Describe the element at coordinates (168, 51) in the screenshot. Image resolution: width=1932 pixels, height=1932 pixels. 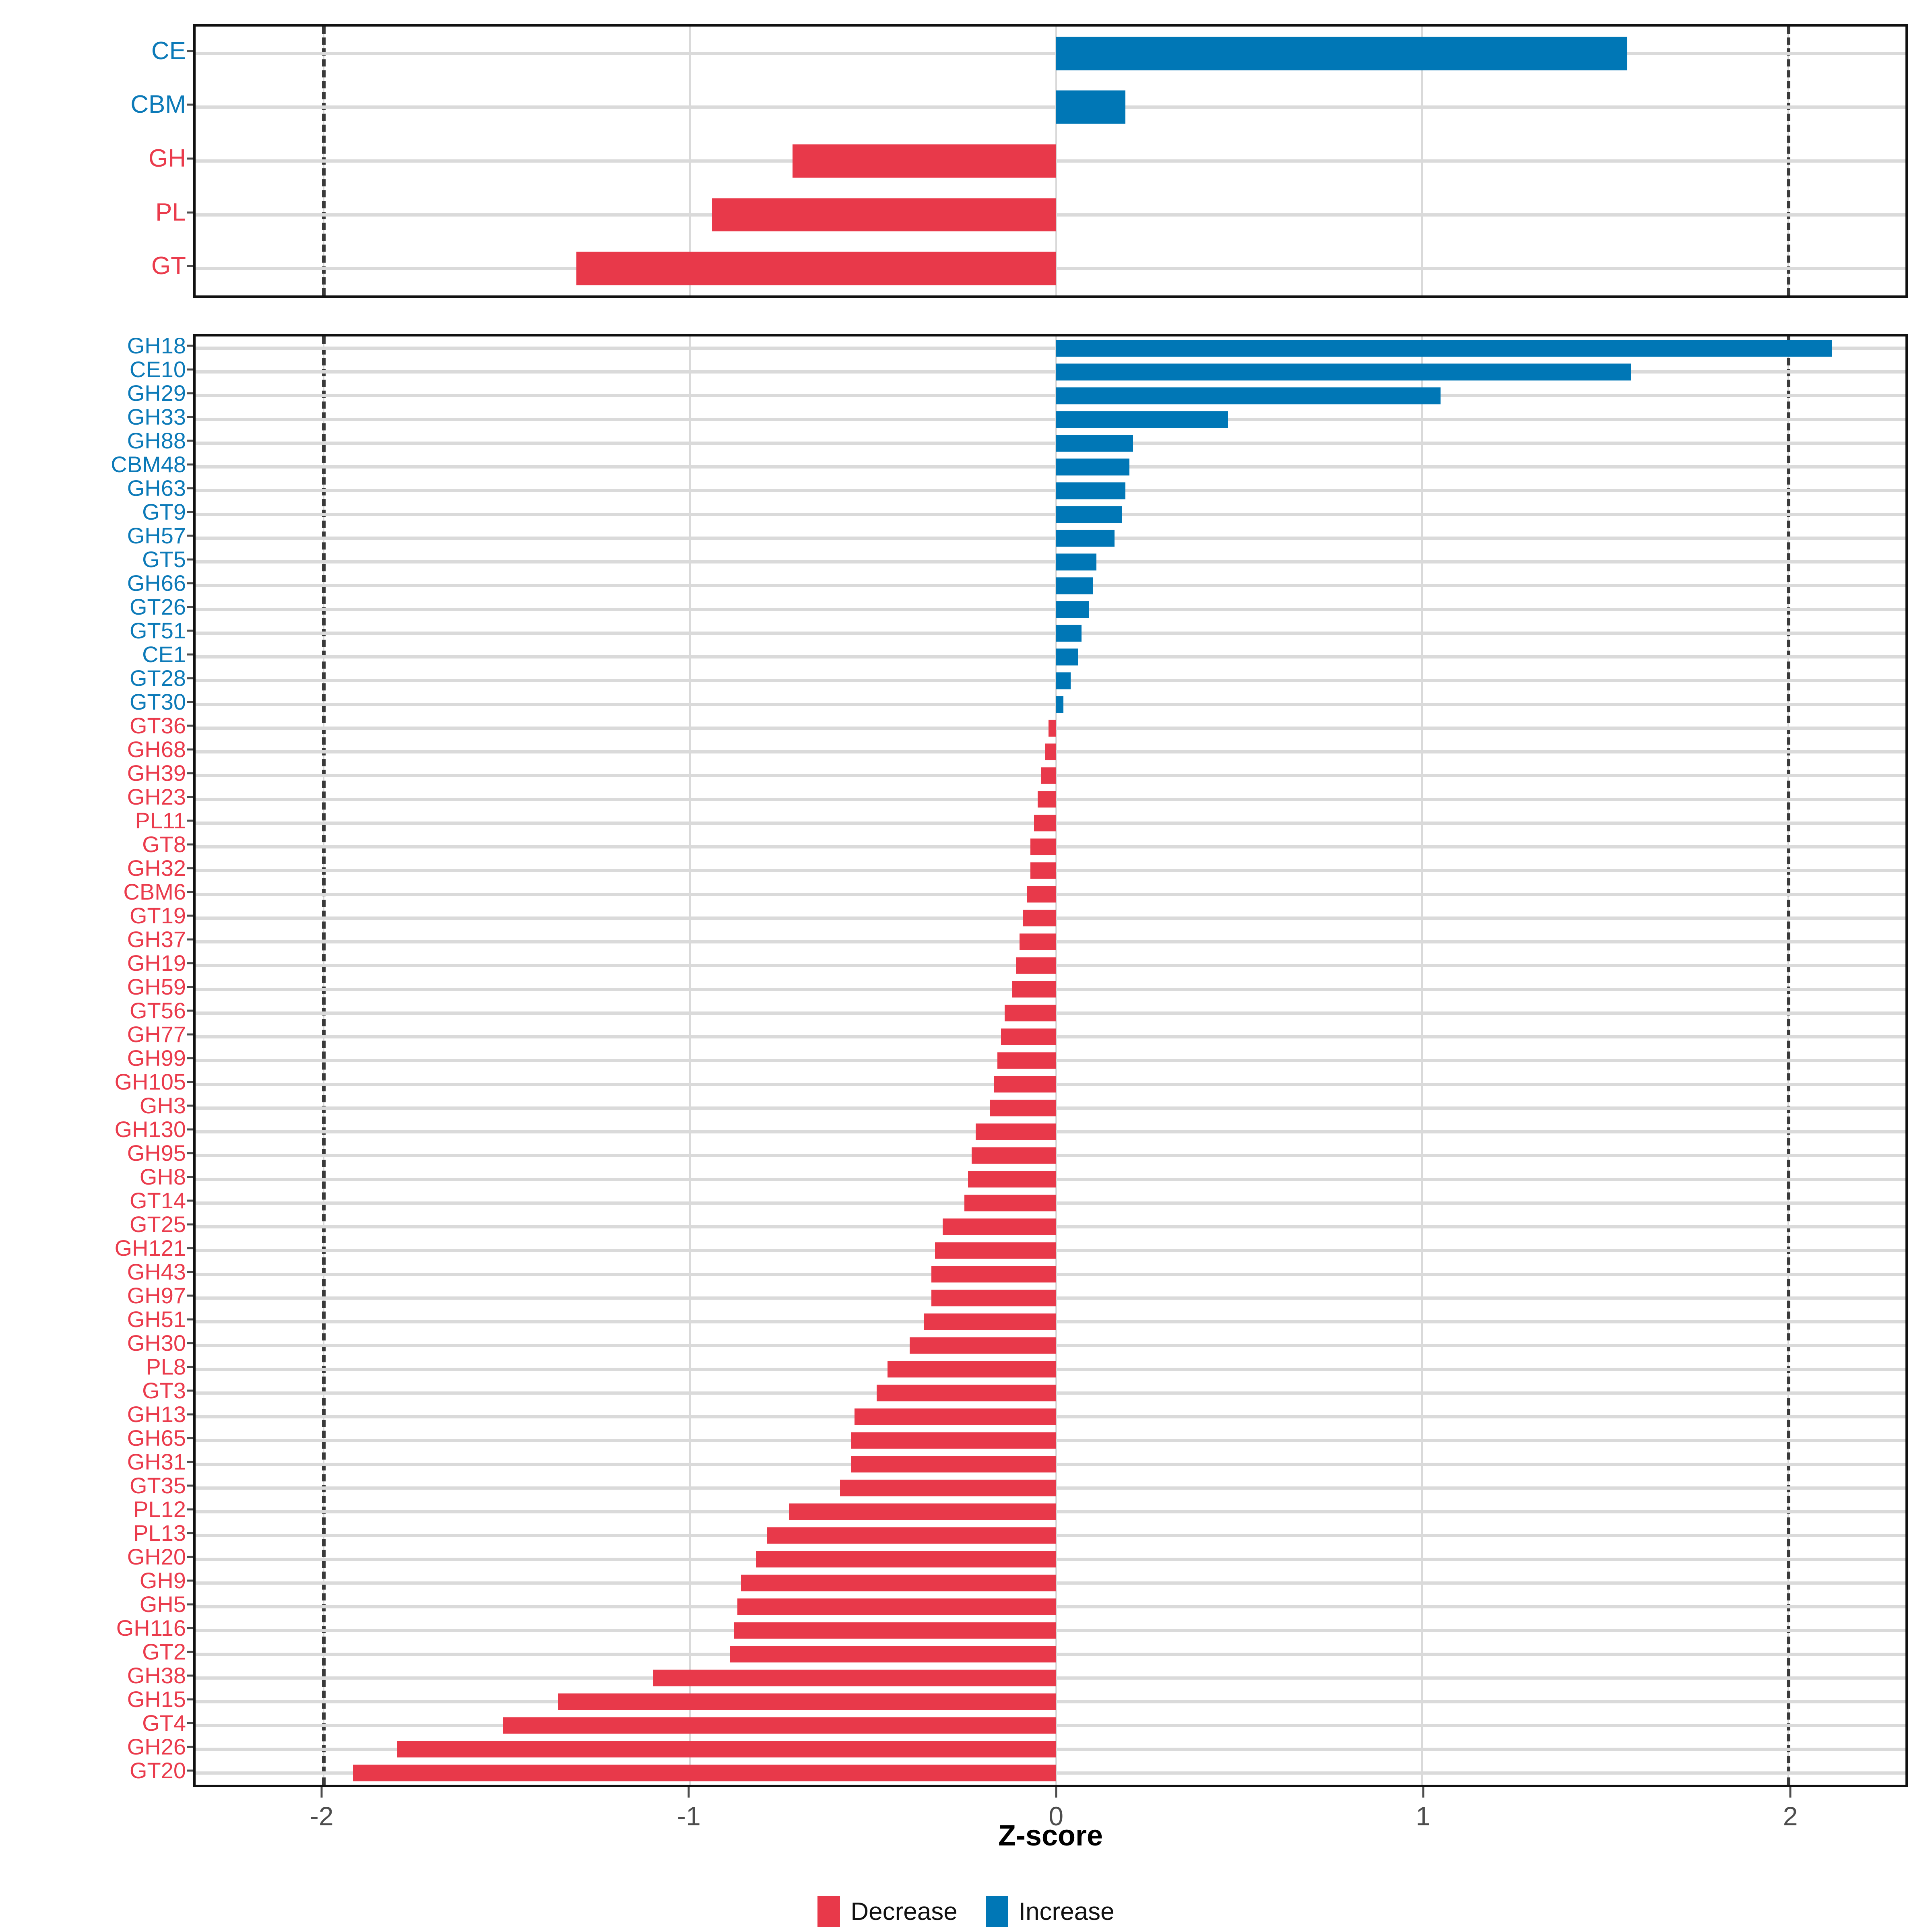
I see `y-axis-label: CE` at that location.